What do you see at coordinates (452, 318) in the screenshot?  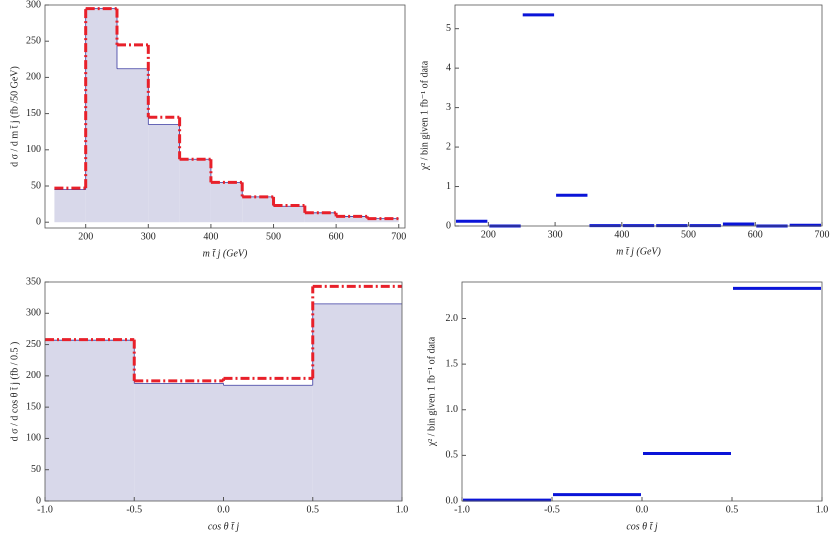 I see `y-tick-label: 2.0` at bounding box center [452, 318].